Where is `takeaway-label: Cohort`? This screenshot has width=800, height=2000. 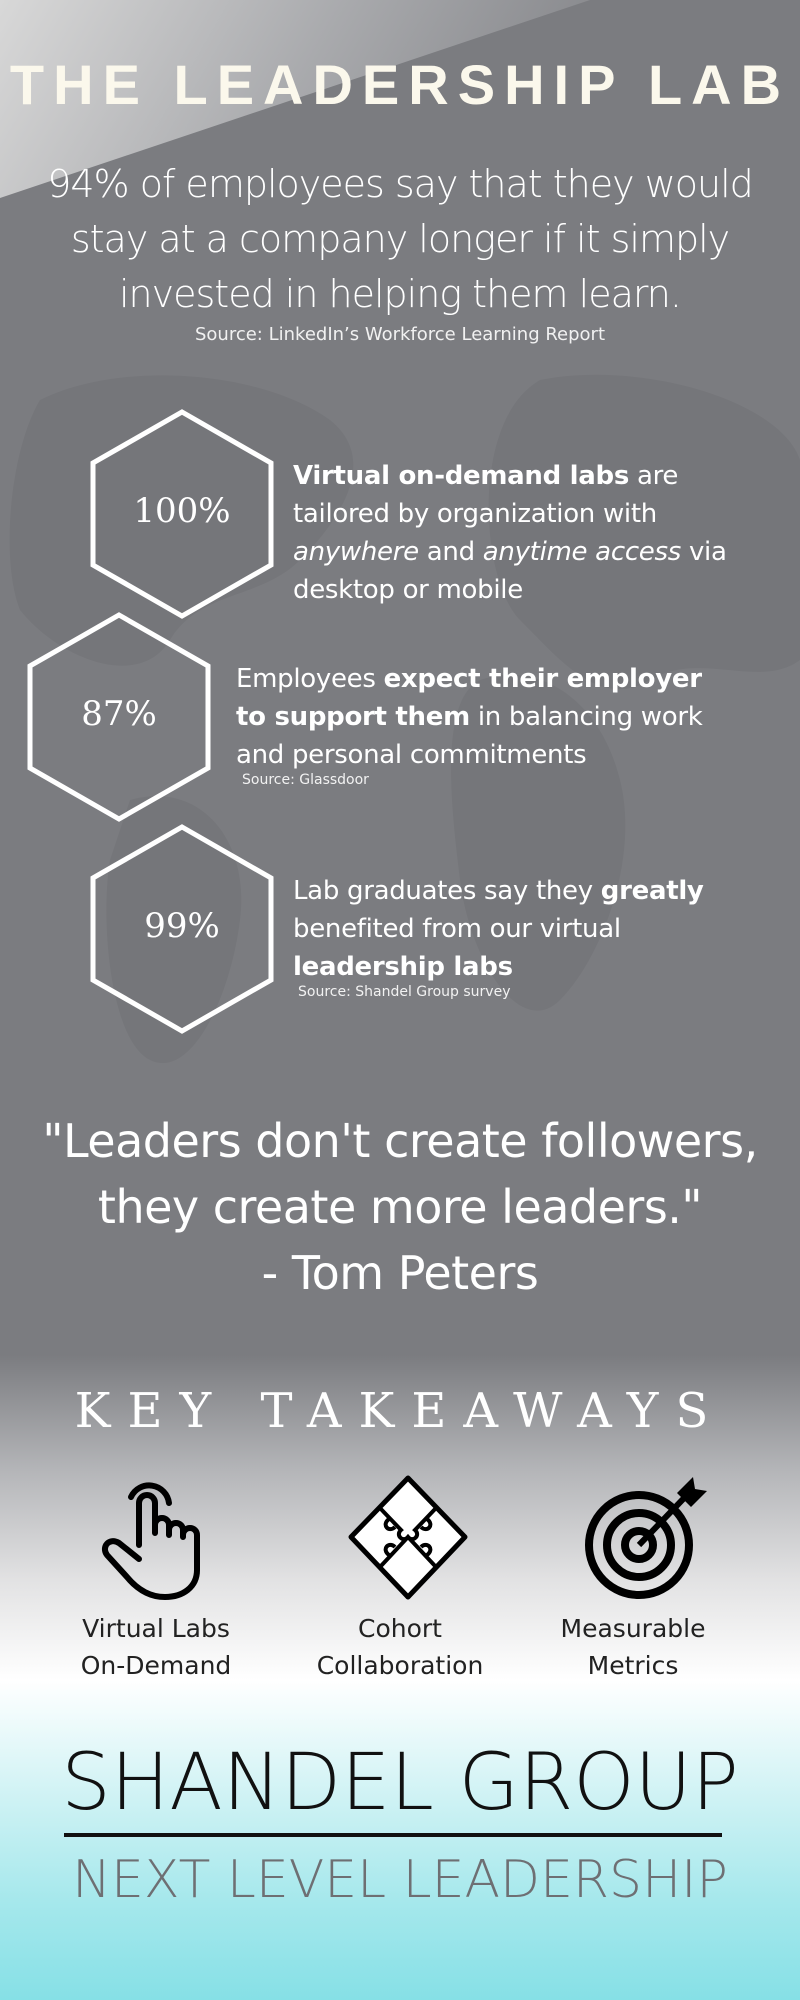 takeaway-label: Cohort is located at coordinates (400, 1628).